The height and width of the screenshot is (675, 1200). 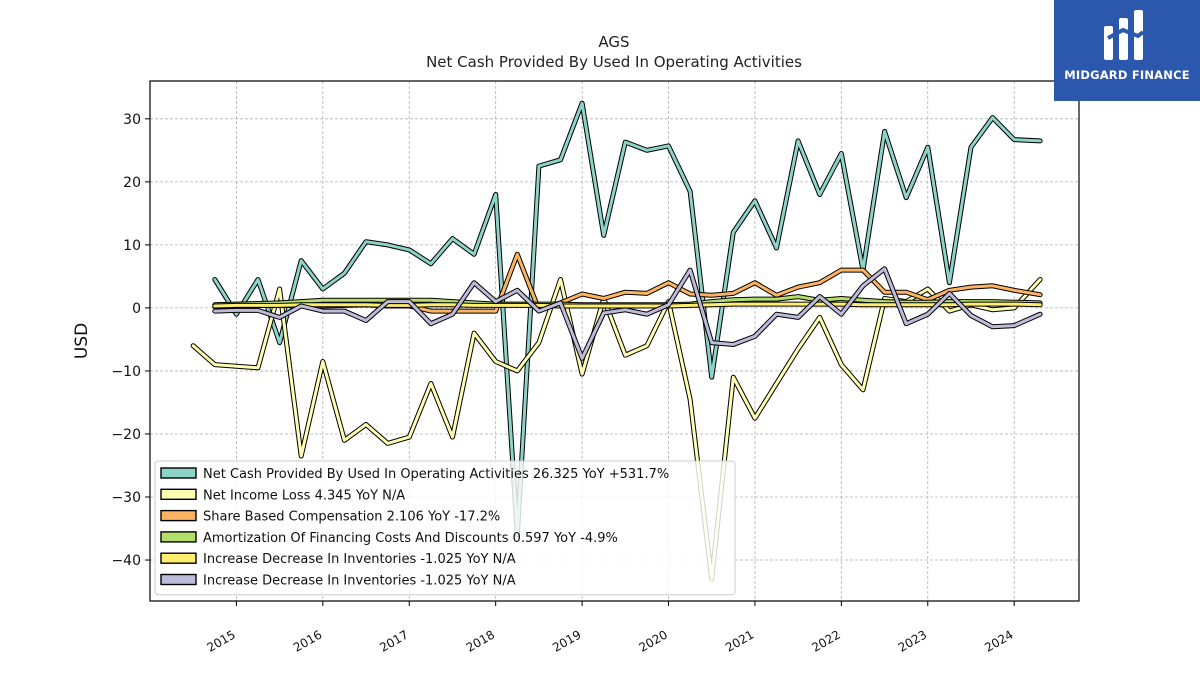 I want to click on y-tick-label: −40, so click(x=126, y=561).